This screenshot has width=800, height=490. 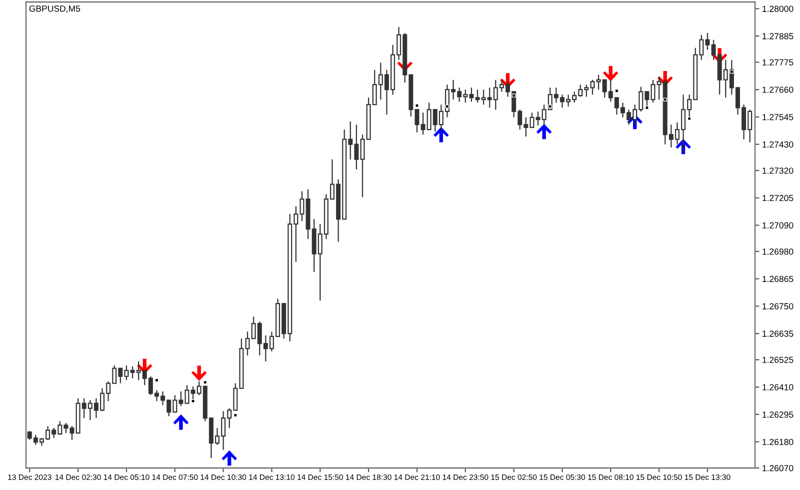 I want to click on y-tick-label: 1.27320, so click(x=778, y=171).